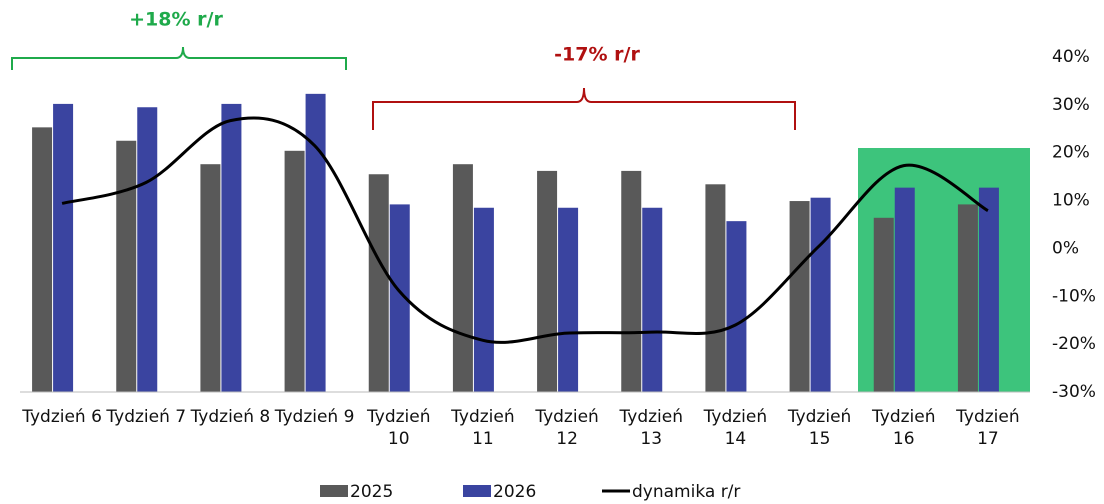 This screenshot has width=1104, height=504. I want to click on x-tick-label: Tydzień 17, so click(988, 428).